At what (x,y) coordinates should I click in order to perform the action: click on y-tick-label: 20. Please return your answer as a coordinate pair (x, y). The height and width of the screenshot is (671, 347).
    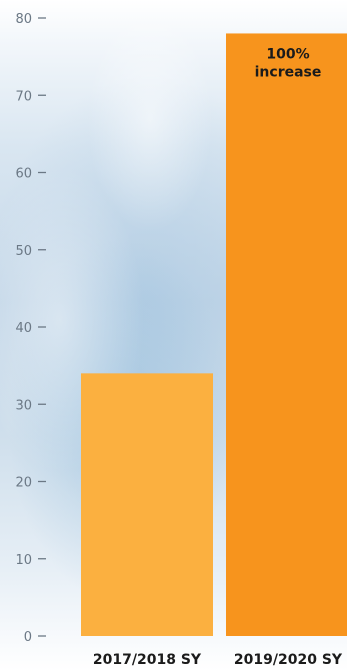
    Looking at the image, I should click on (23, 483).